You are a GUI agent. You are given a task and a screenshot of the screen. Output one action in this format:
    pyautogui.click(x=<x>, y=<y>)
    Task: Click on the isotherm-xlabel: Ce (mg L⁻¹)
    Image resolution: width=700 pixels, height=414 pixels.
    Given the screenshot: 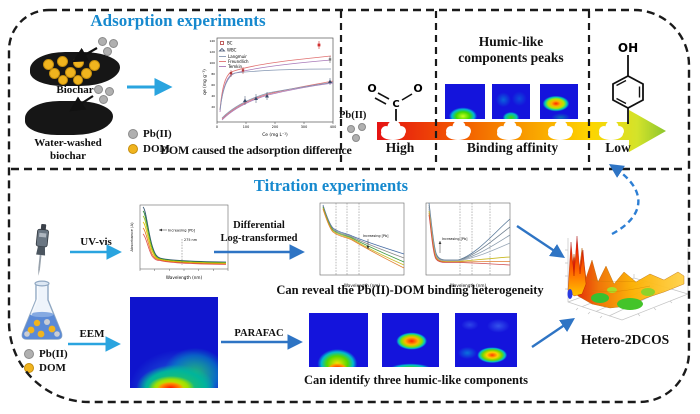 What is the action you would take?
    pyautogui.click(x=275, y=135)
    